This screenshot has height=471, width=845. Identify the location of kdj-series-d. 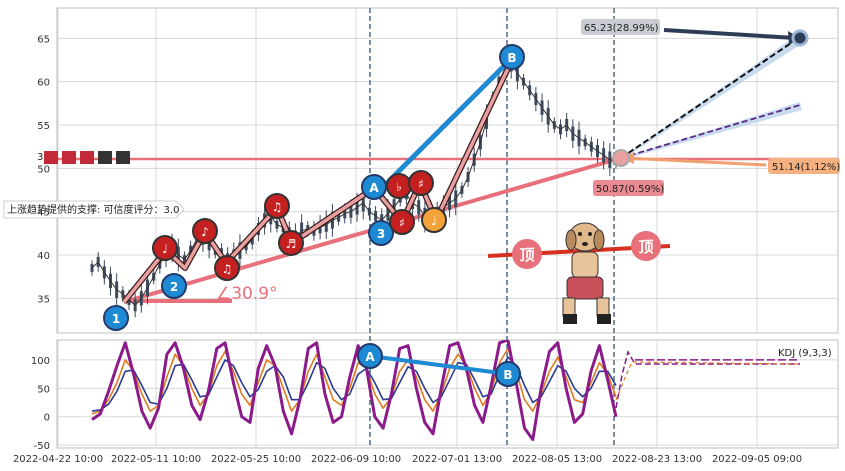
(354, 384).